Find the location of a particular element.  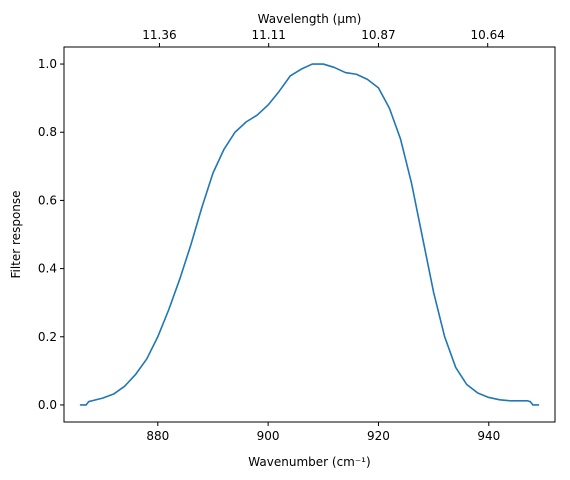

x-tick-label: 900 is located at coordinates (268, 436).